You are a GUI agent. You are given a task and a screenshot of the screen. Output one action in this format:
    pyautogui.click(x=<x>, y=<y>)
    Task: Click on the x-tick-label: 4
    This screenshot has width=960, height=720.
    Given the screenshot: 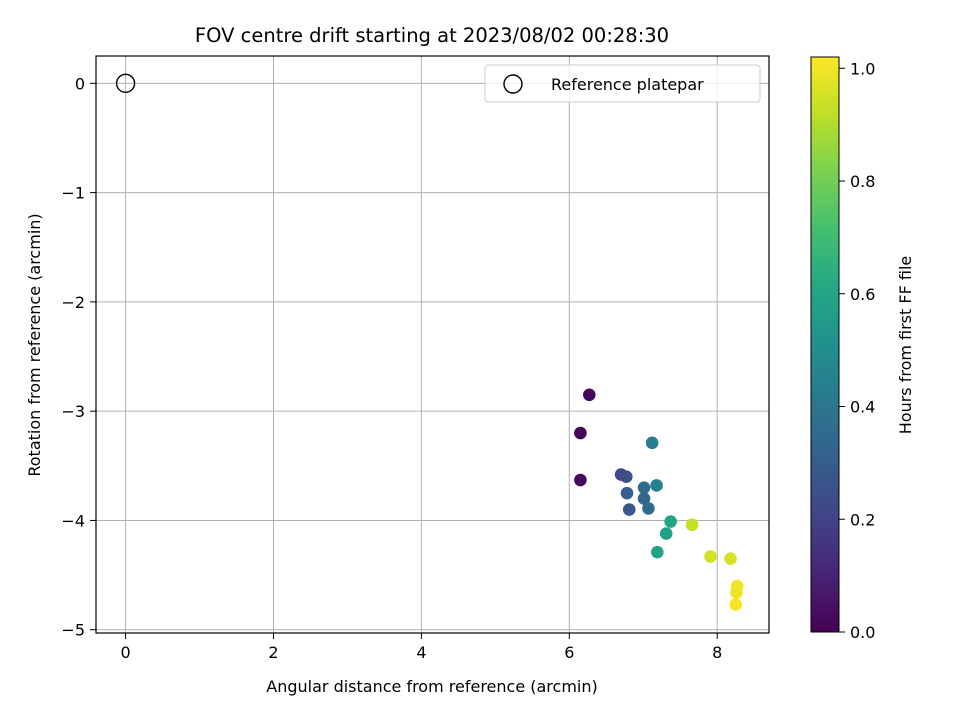 What is the action you would take?
    pyautogui.click(x=421, y=652)
    